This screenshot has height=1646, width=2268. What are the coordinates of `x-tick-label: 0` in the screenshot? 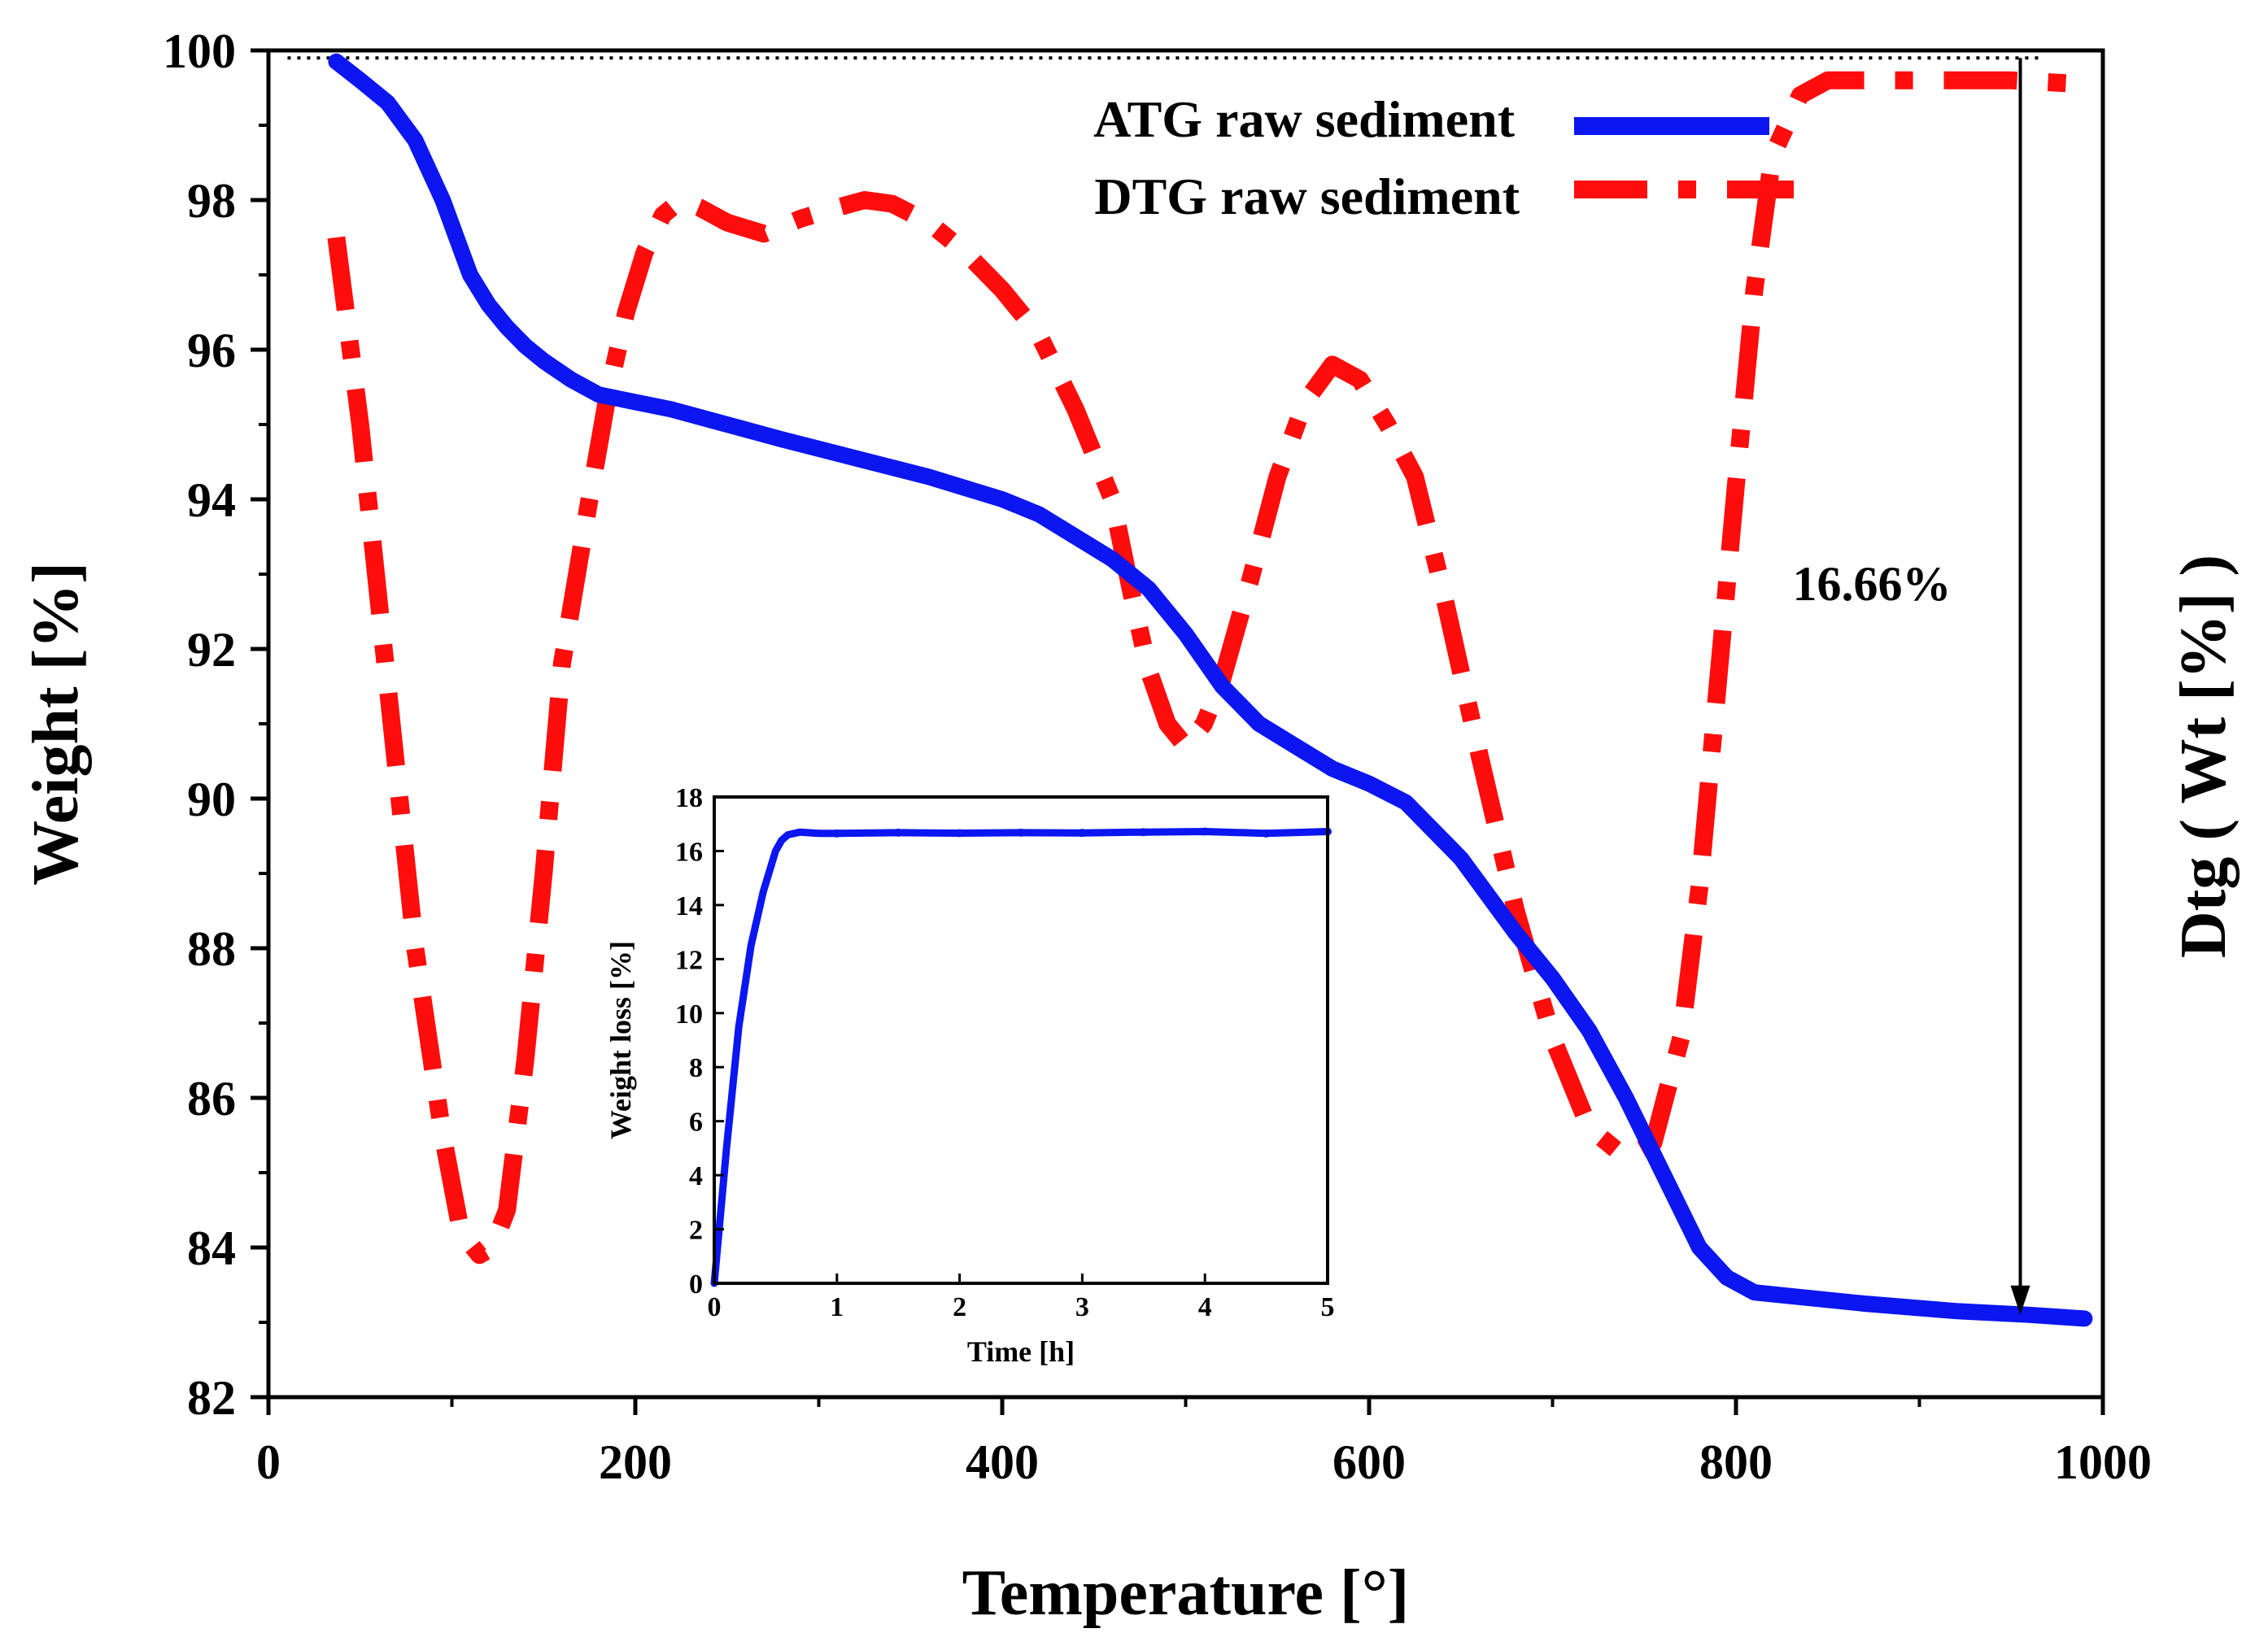 It's located at (268, 1462).